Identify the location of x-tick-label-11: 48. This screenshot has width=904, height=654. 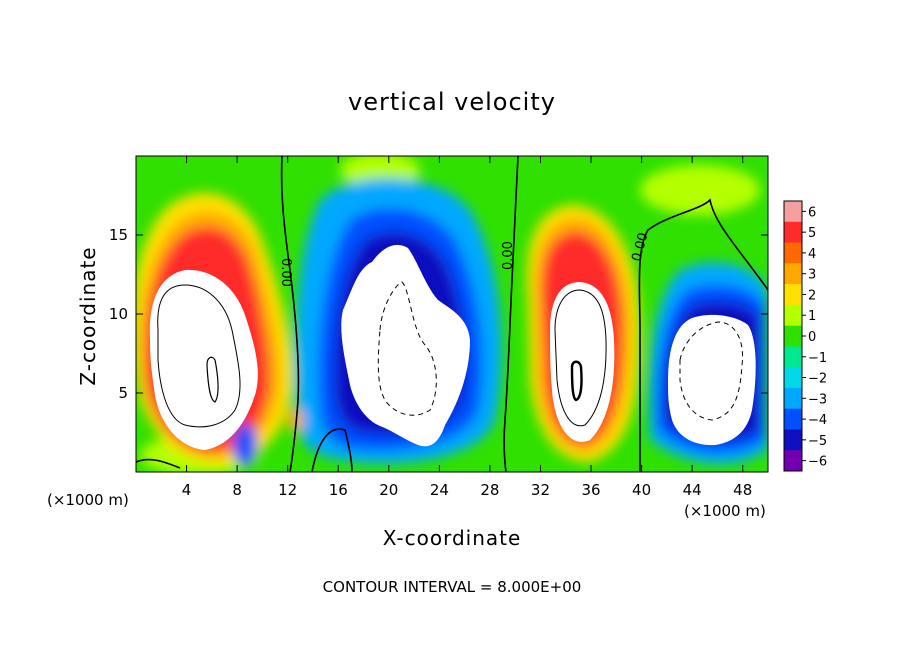
(742, 490).